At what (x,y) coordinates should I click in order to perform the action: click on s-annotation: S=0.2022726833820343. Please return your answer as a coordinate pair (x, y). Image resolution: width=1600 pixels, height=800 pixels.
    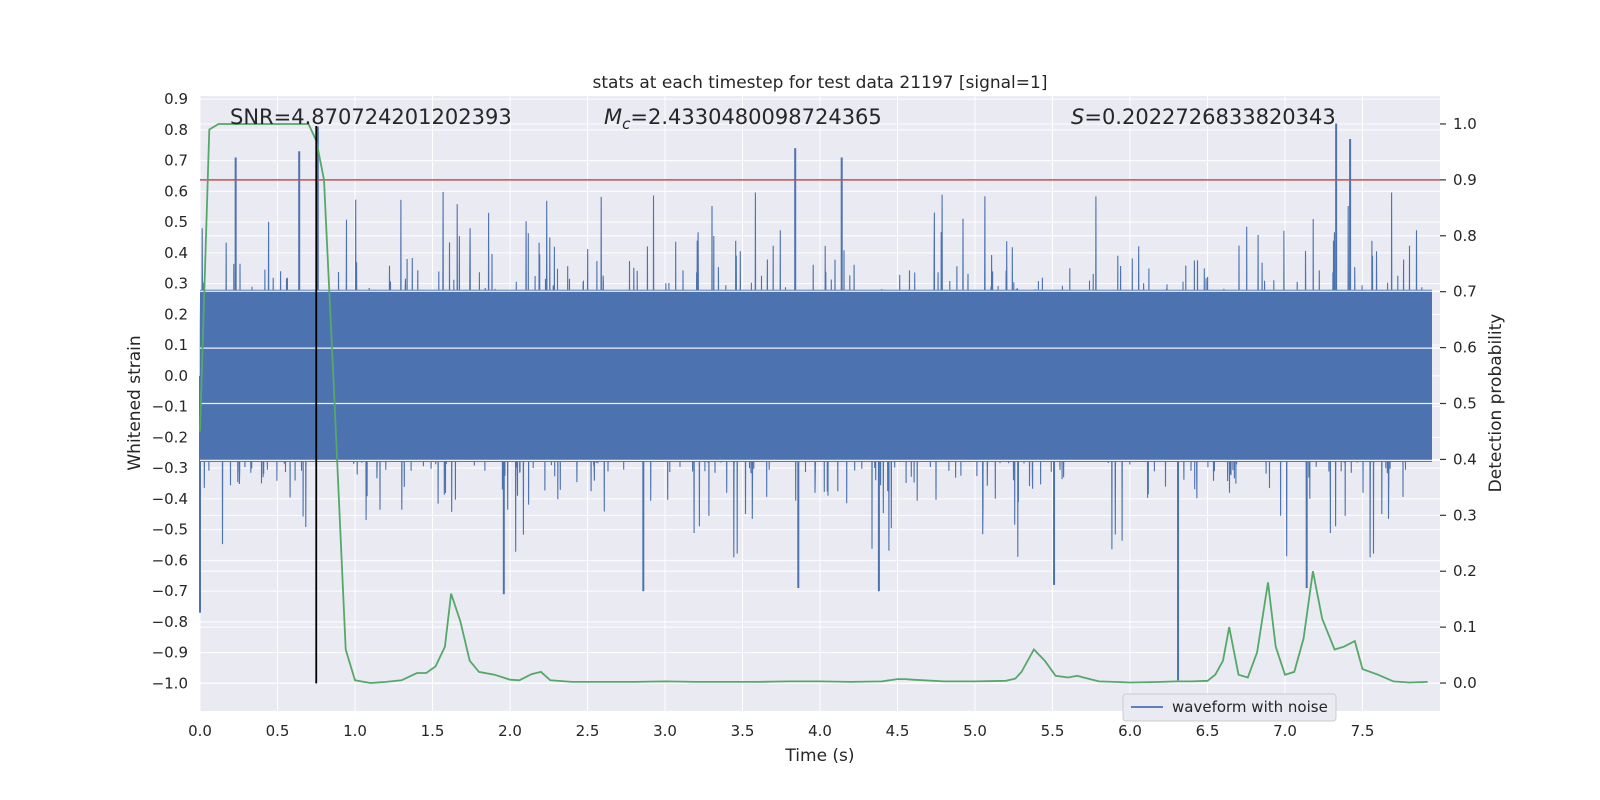
    Looking at the image, I should click on (1203, 117).